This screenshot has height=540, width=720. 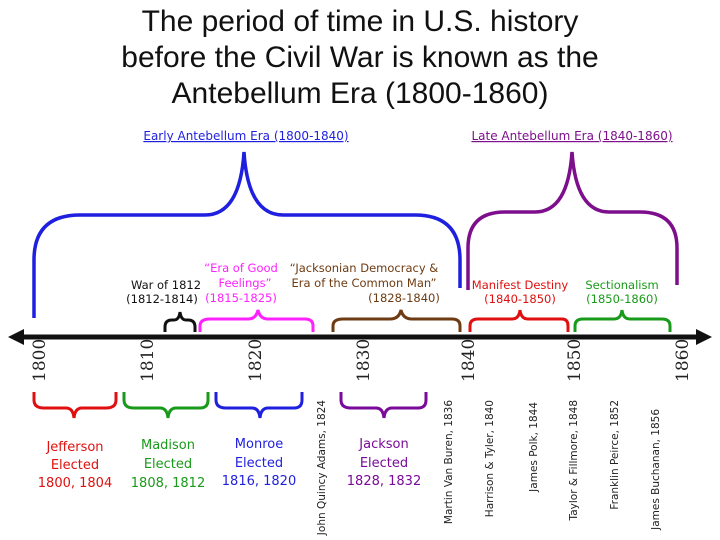 I want to click on year-1820: 1820, so click(x=256, y=360).